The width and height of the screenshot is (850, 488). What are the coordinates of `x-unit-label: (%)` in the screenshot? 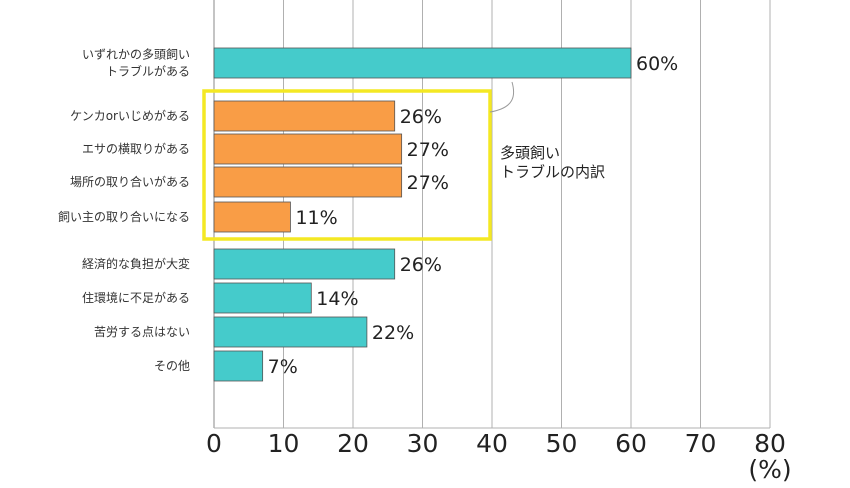 It's located at (769, 469).